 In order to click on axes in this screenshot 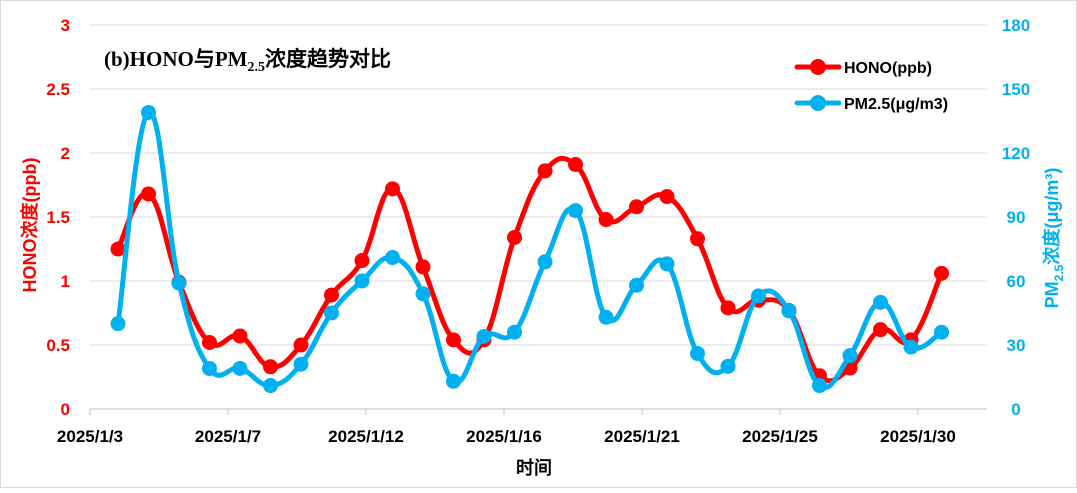, I will do `click(538, 411)`.